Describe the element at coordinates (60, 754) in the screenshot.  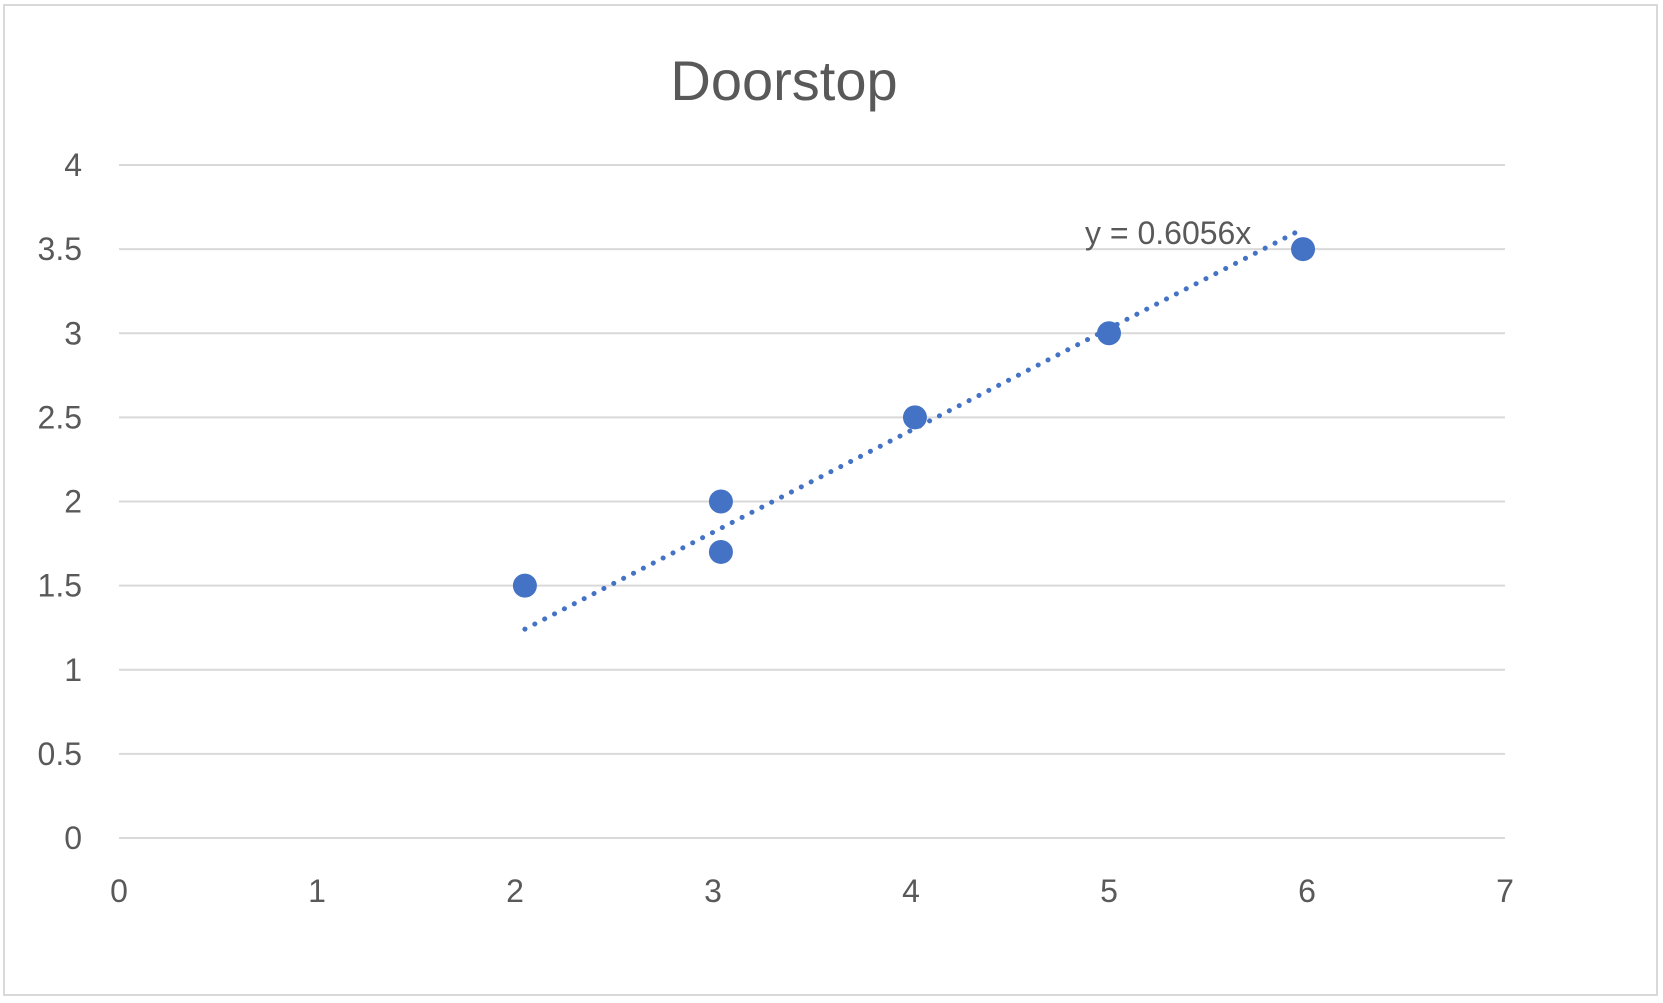
I see `y-tick-label: 0.5` at that location.